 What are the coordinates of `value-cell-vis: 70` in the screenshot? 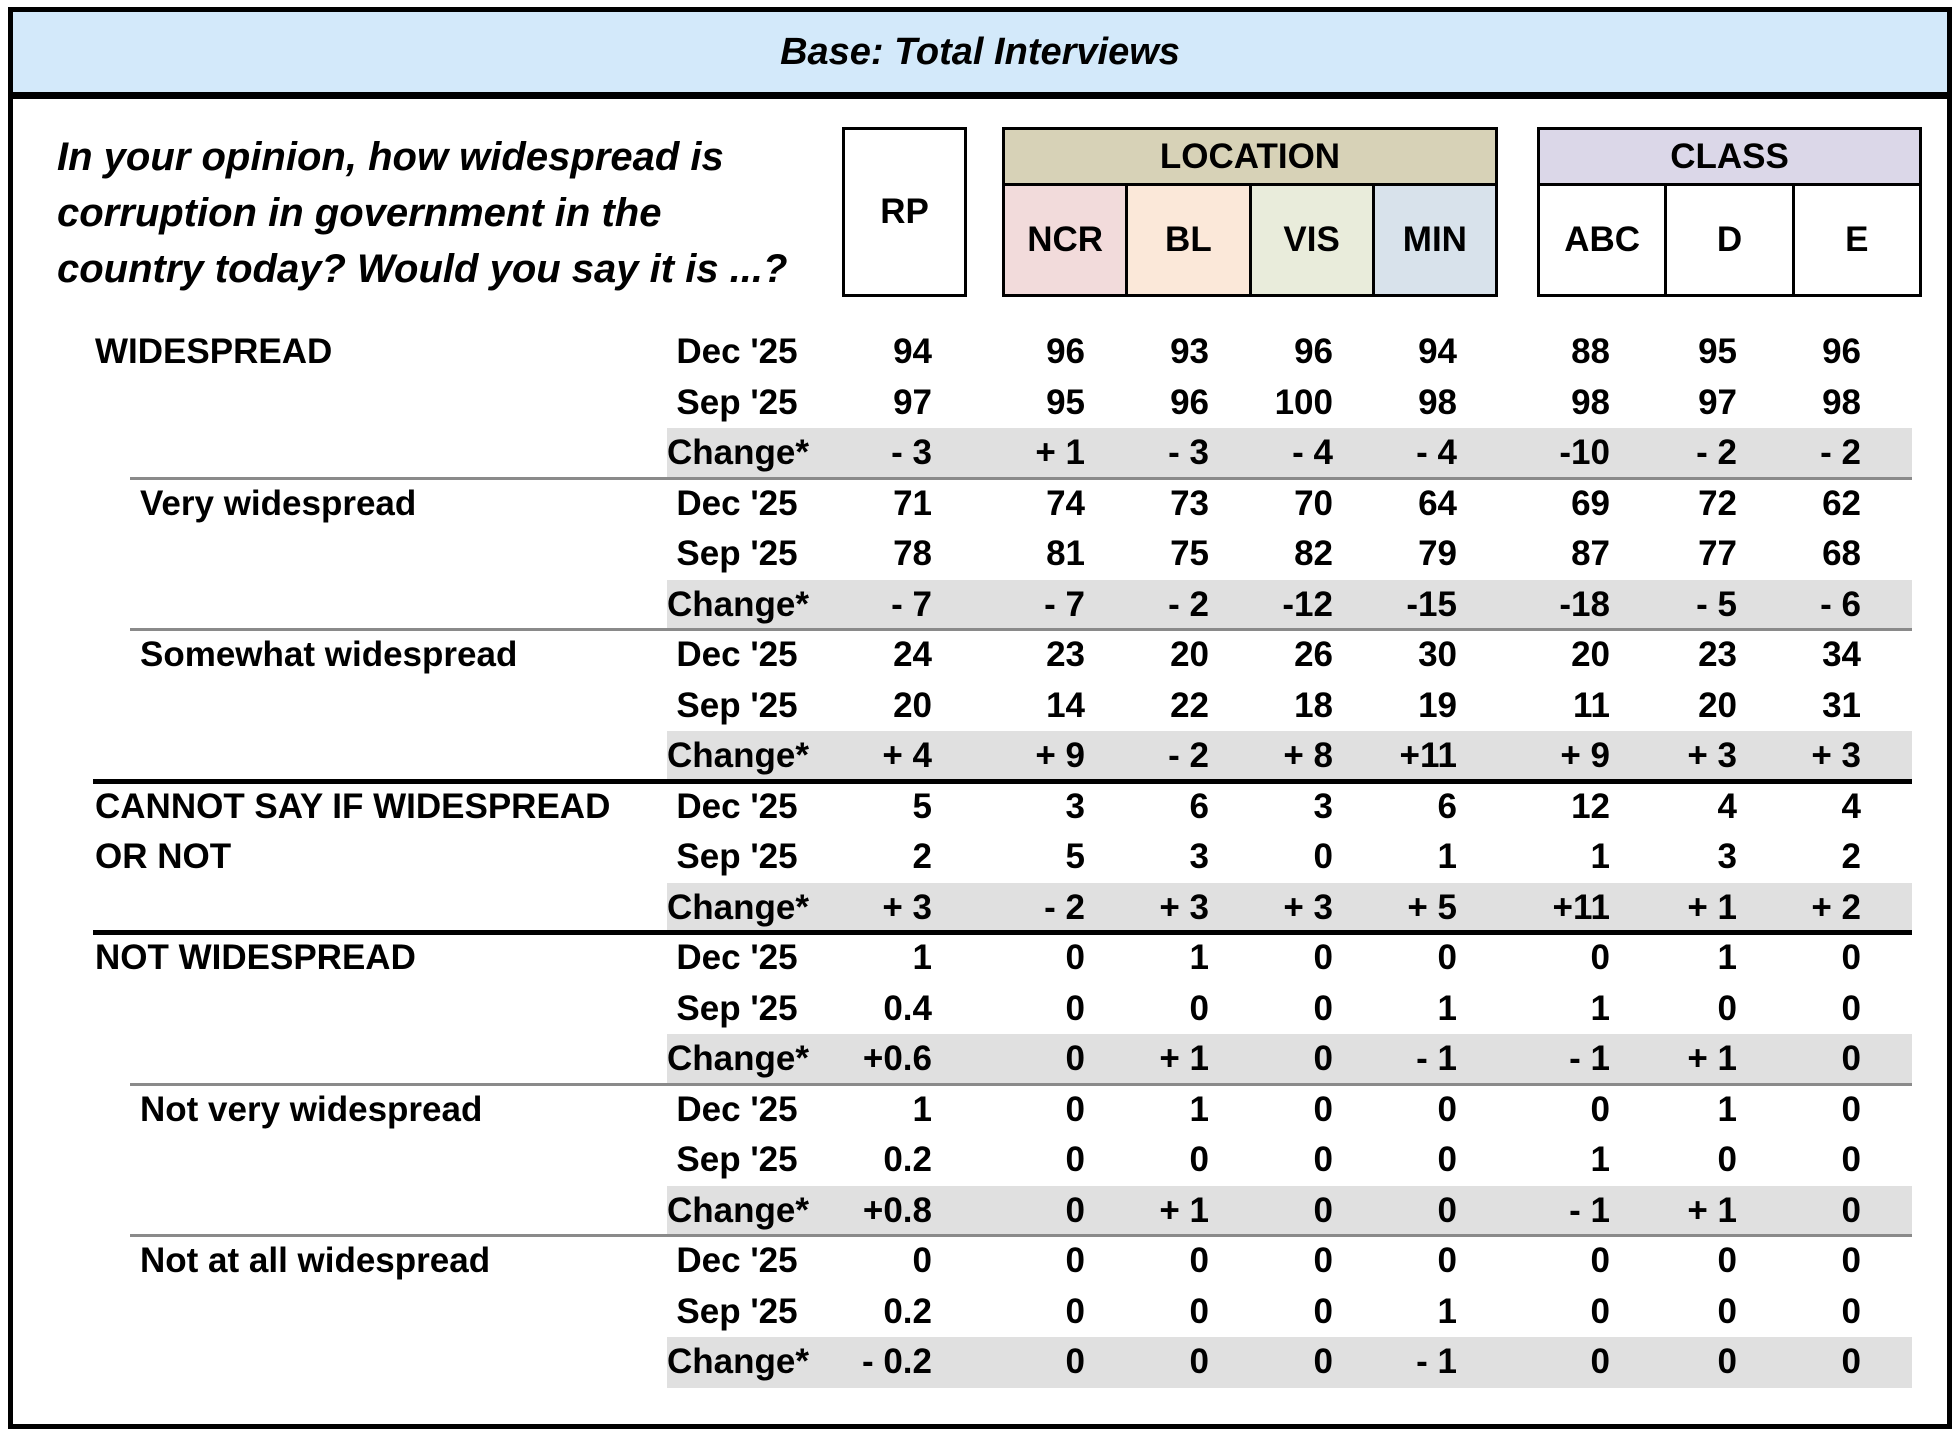 It's located at (1313, 503).